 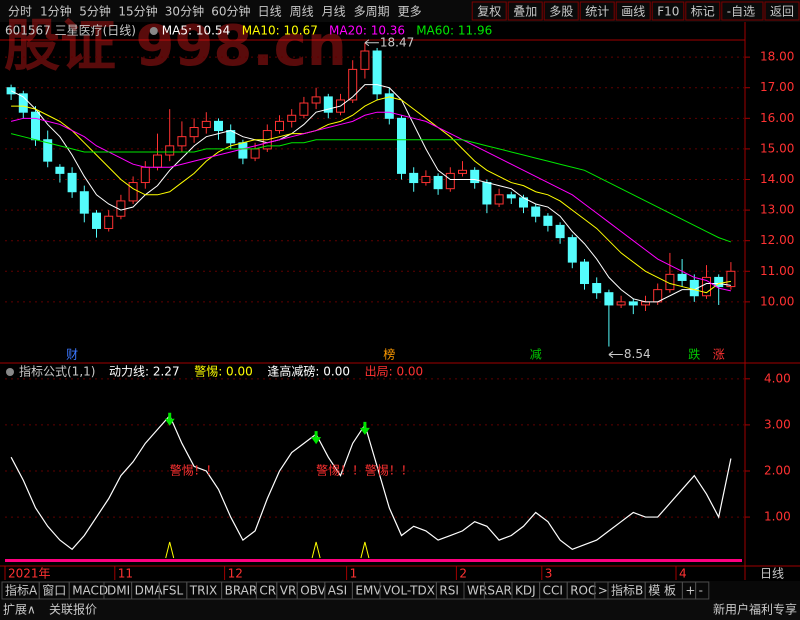 I want to click on date-label: 11, so click(x=125, y=574).